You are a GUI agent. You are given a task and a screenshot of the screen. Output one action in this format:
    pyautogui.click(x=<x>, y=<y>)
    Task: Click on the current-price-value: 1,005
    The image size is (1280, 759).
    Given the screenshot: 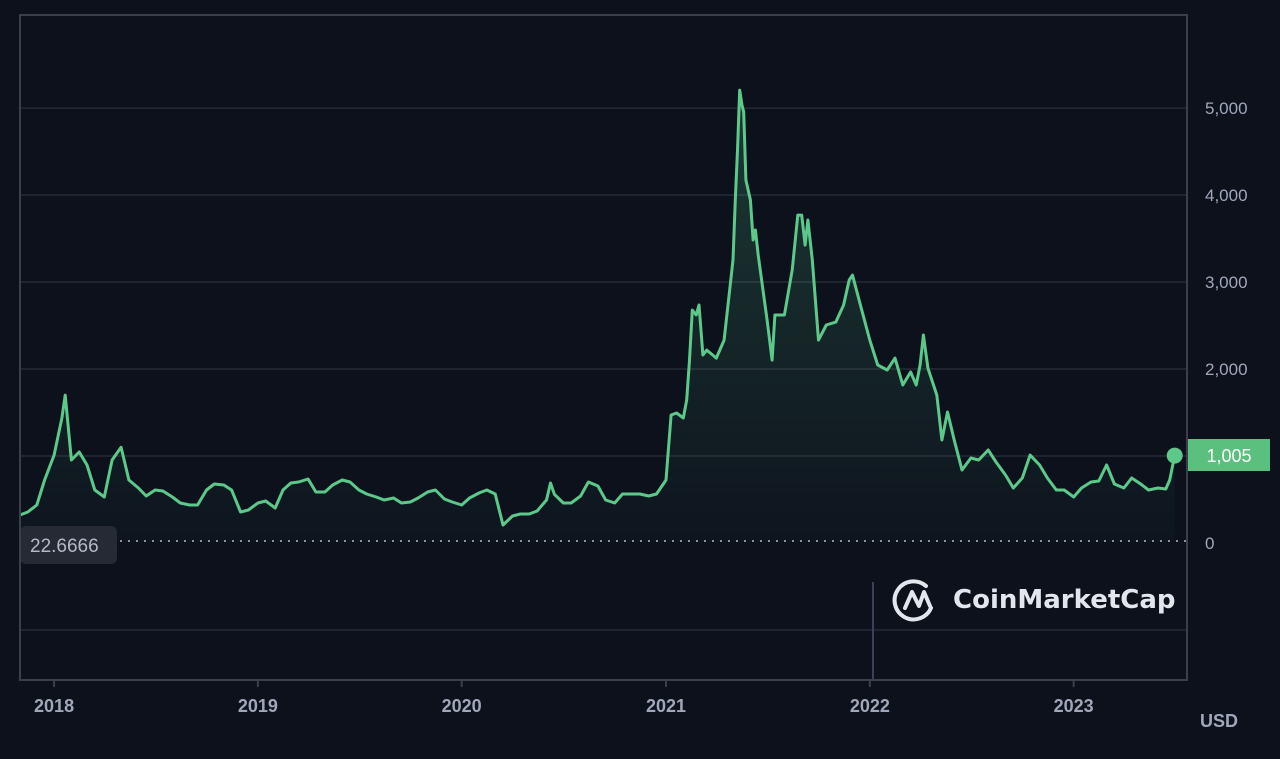 What is the action you would take?
    pyautogui.click(x=1228, y=456)
    